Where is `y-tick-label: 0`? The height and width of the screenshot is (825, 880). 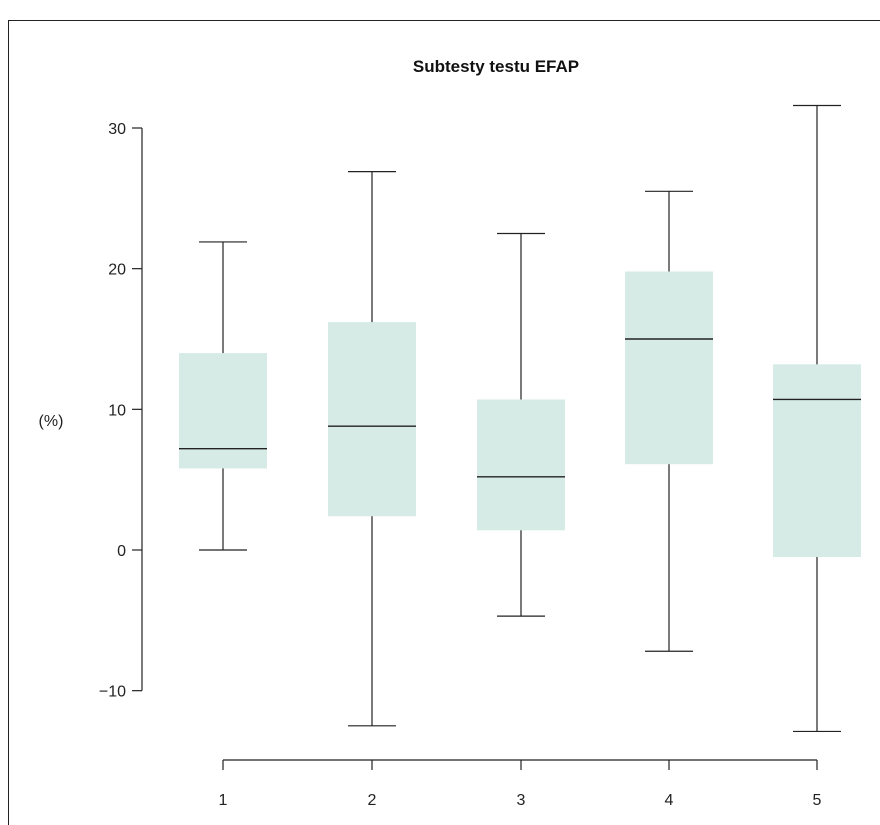 y-tick-label: 0 is located at coordinates (121, 551).